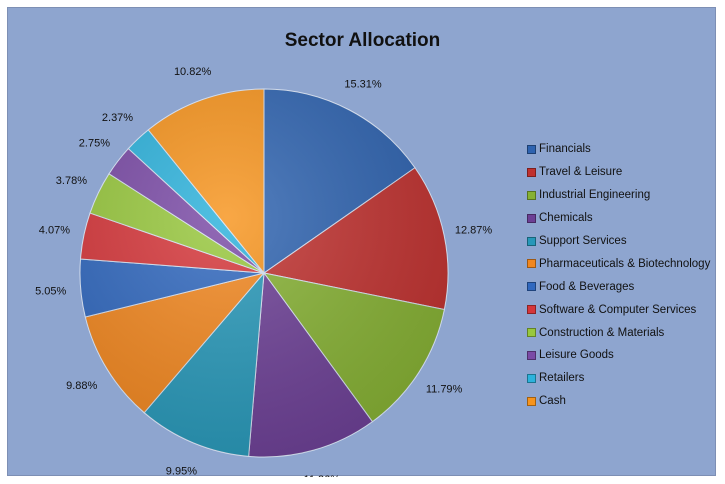 This screenshot has width=725, height=484. What do you see at coordinates (71, 181) in the screenshot?
I see `slice-label-9: 3.78%` at bounding box center [71, 181].